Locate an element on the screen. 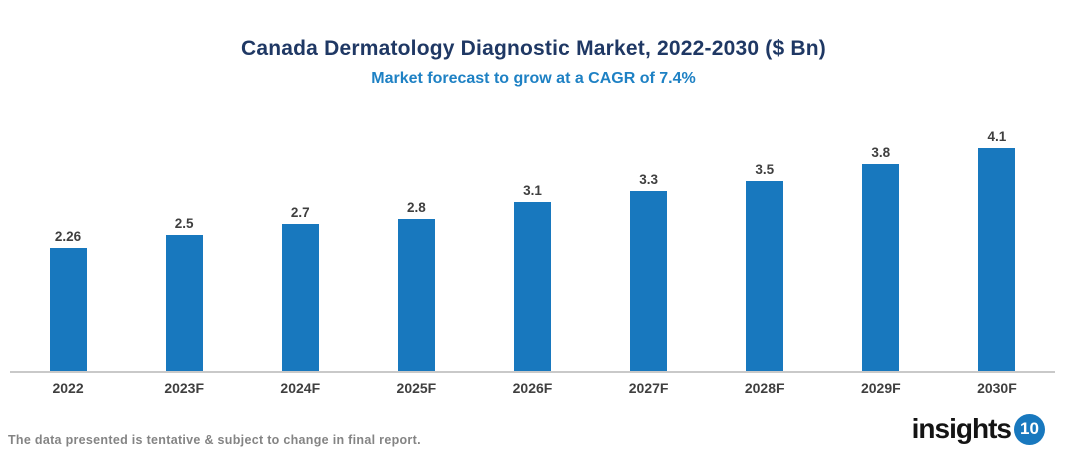 The height and width of the screenshot is (454, 1067). x-axis-tick-label: 2022 is located at coordinates (68, 388).